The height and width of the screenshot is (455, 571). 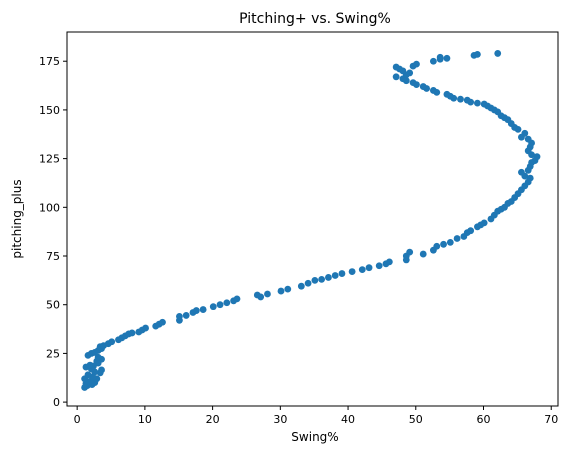 I want to click on x-tick-label-30: 30, so click(x=280, y=419).